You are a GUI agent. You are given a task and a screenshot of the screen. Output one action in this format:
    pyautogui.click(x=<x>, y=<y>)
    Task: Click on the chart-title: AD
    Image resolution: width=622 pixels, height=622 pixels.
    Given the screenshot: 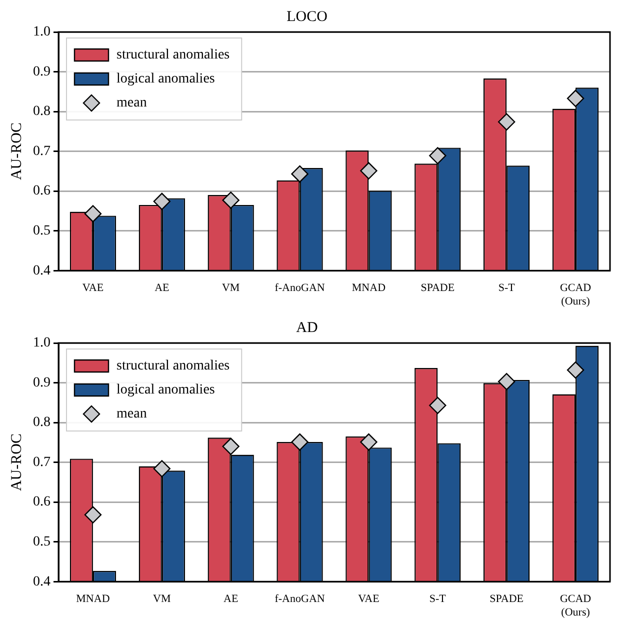 What is the action you would take?
    pyautogui.click(x=307, y=328)
    